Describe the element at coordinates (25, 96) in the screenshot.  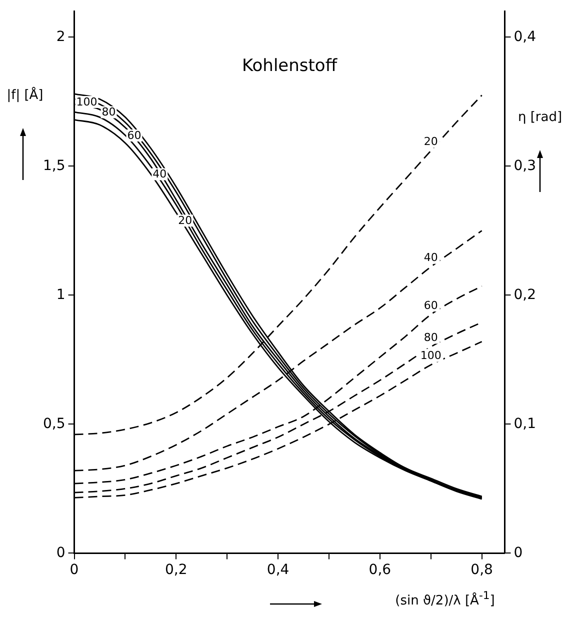
I see `y-axis-title: |f| [Å]` at that location.